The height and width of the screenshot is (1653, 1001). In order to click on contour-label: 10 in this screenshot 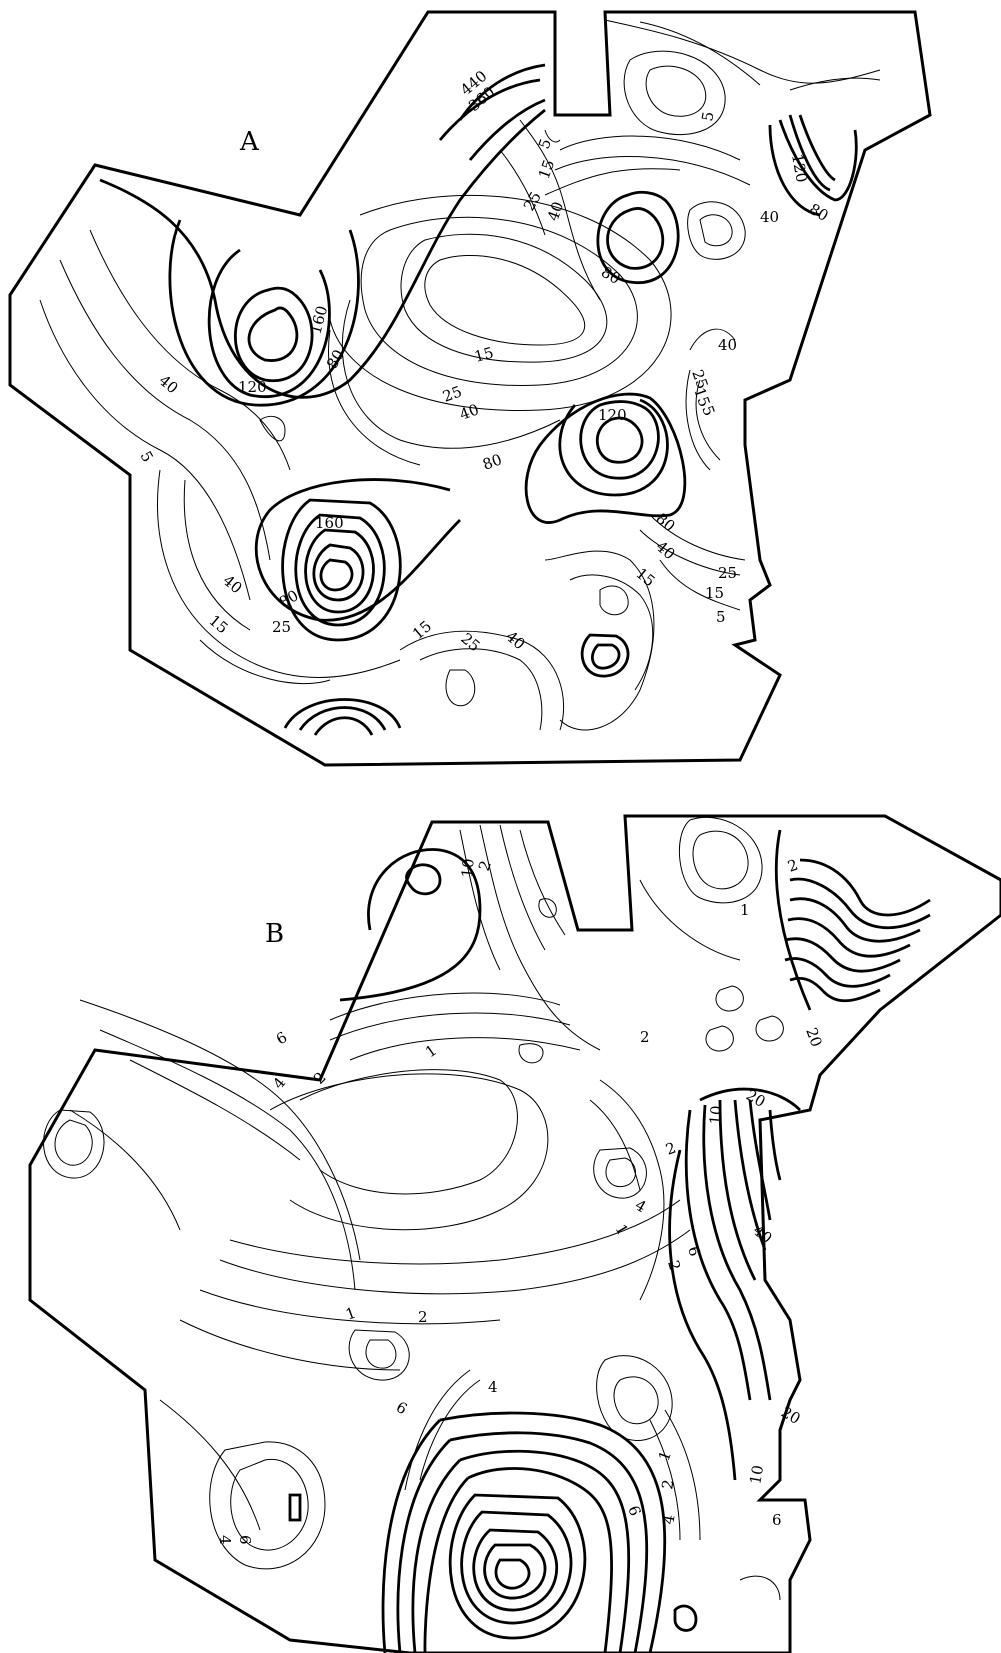, I will do `click(756, 1475)`.